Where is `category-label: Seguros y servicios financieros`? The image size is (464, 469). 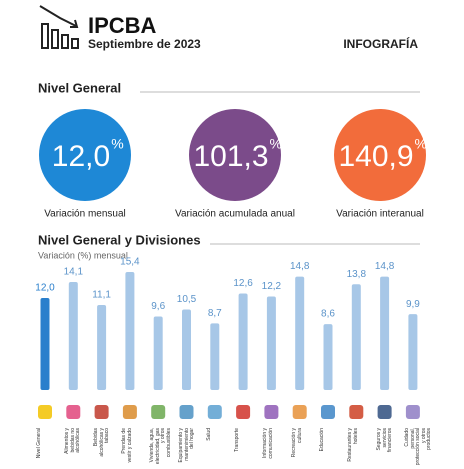 category-label: Seguros y servicios financieros is located at coordinates (384, 440).